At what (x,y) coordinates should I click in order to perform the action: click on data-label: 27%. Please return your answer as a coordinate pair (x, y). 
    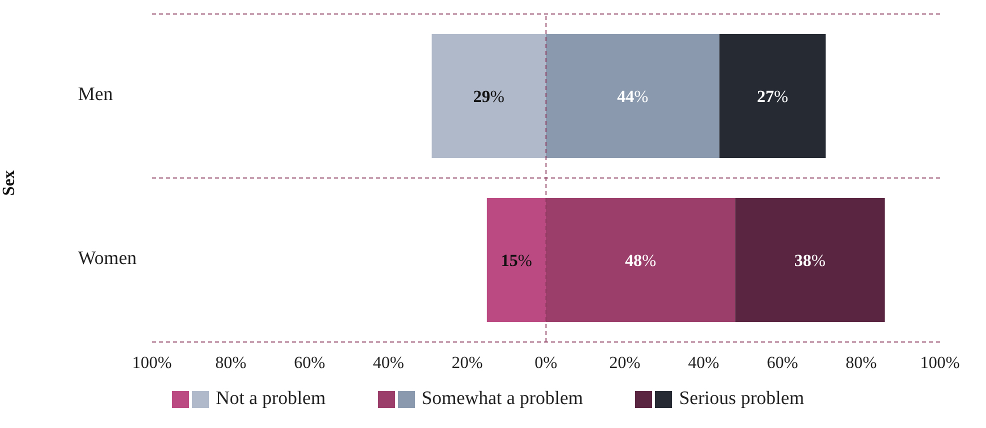
    Looking at the image, I should click on (772, 96).